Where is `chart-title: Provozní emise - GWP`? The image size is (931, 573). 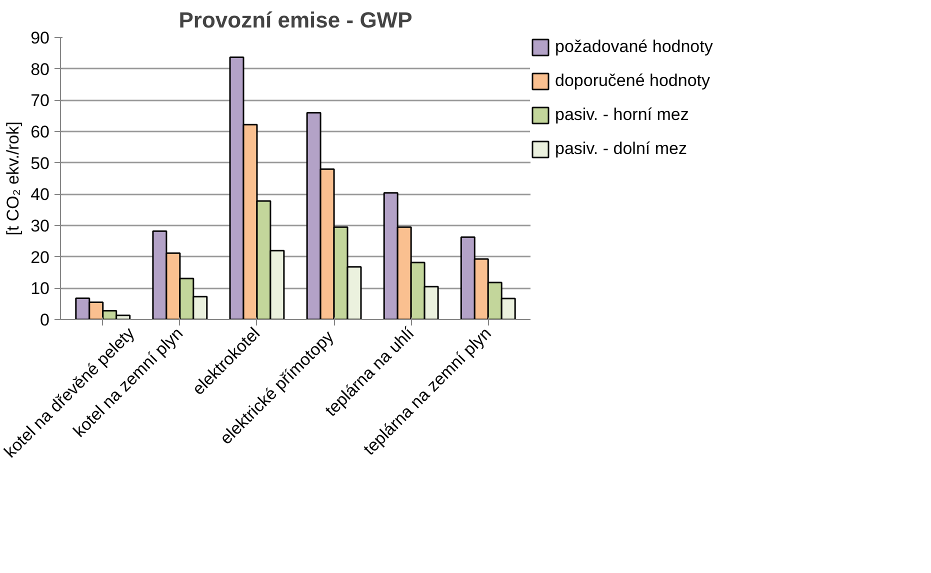
chart-title: Provozní emise - GWP is located at coordinates (295, 20).